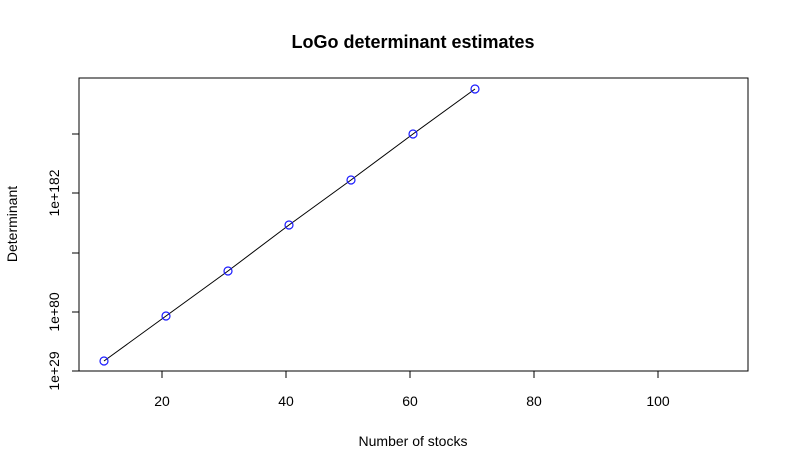 This screenshot has height=470, width=788. What do you see at coordinates (410, 401) in the screenshot?
I see `x-tick-label: 60` at bounding box center [410, 401].